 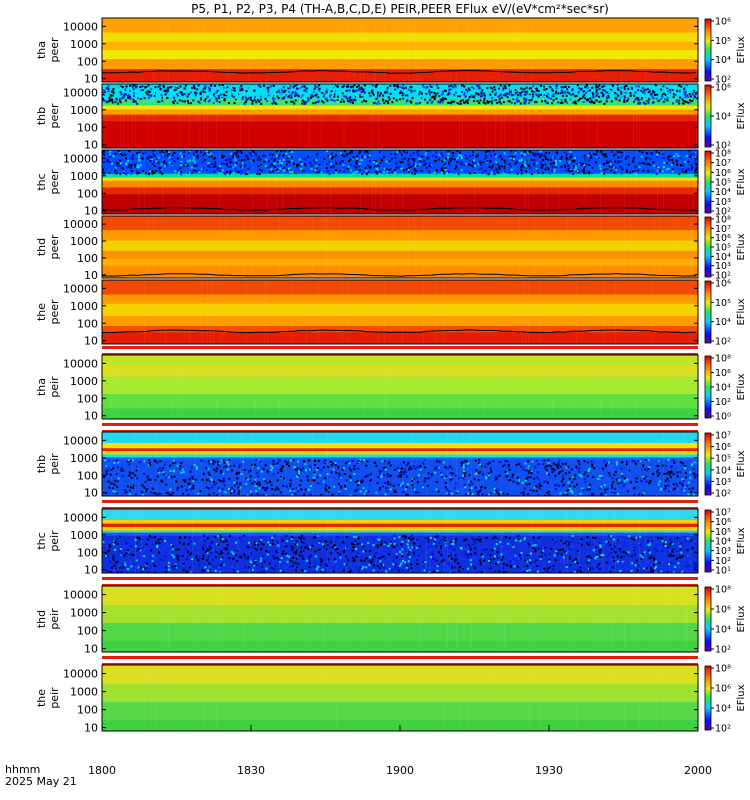 What do you see at coordinates (400, 347) in the screenshot?
I see `strip-top` at bounding box center [400, 347].